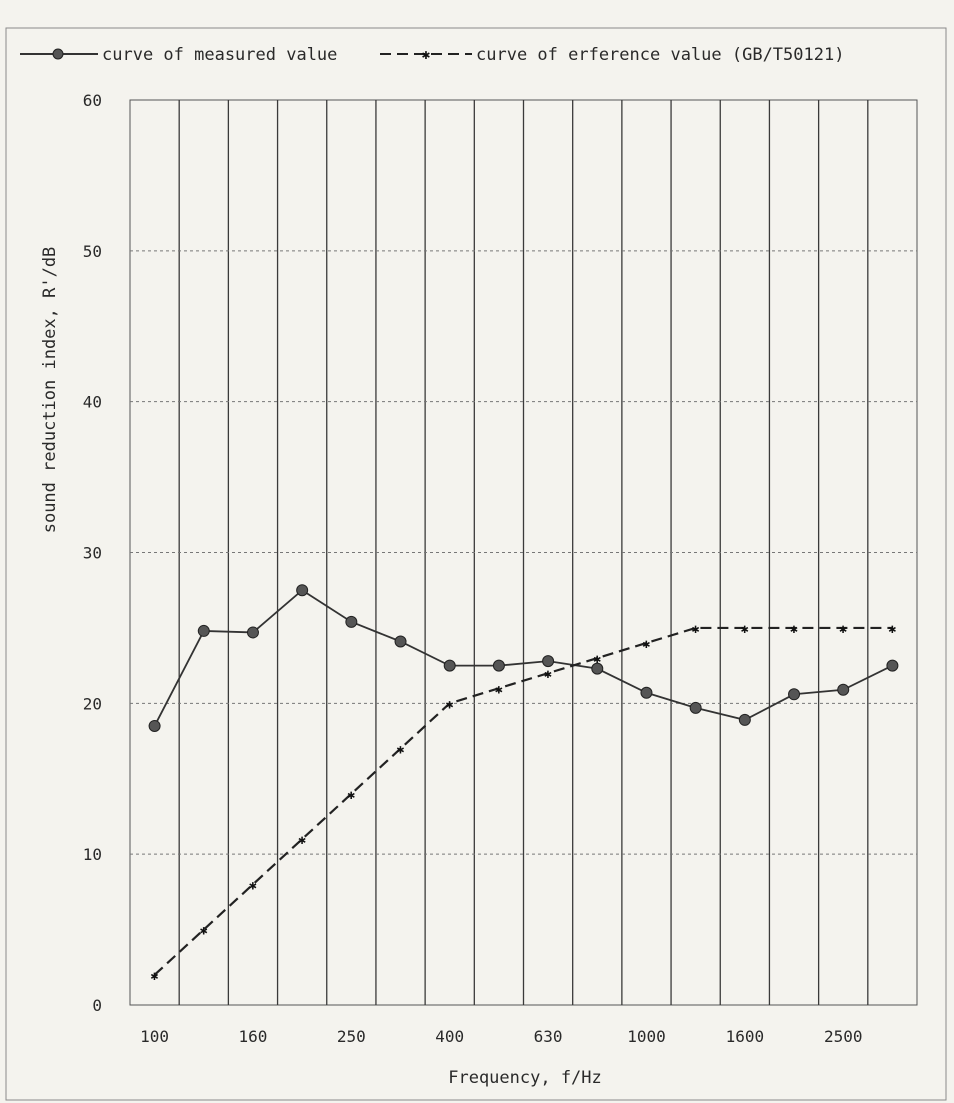 The height and width of the screenshot is (1103, 954). I want to click on x-tick-label: 100, so click(154, 1036).